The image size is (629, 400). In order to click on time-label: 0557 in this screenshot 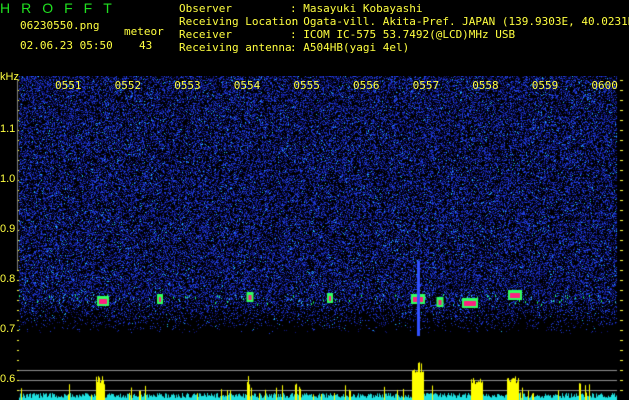, I will do `click(426, 85)`.